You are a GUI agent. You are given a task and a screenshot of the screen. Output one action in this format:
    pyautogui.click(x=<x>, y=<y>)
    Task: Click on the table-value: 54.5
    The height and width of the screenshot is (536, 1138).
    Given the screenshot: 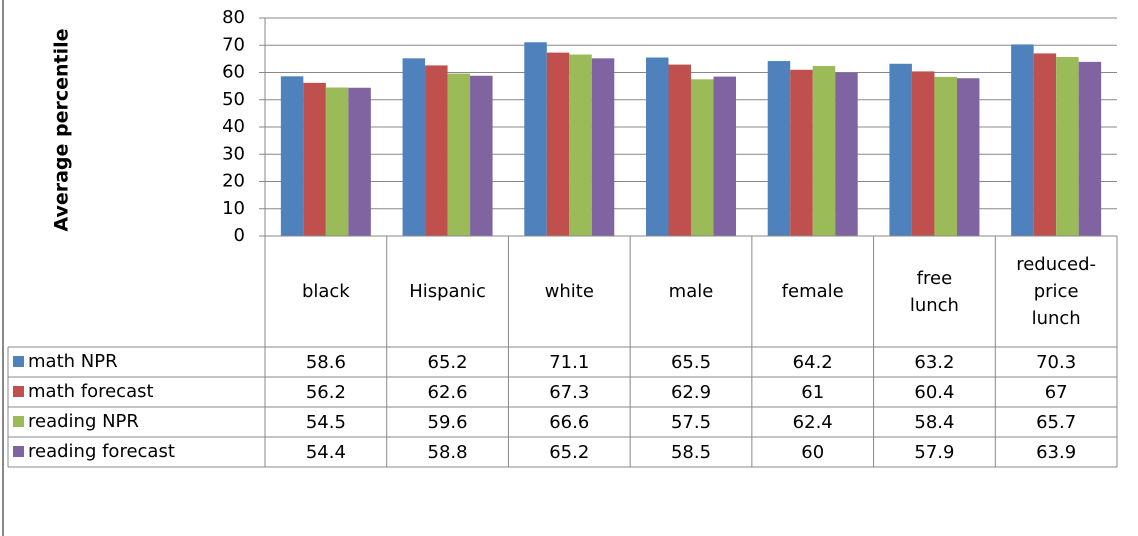 What is the action you would take?
    pyautogui.click(x=326, y=422)
    